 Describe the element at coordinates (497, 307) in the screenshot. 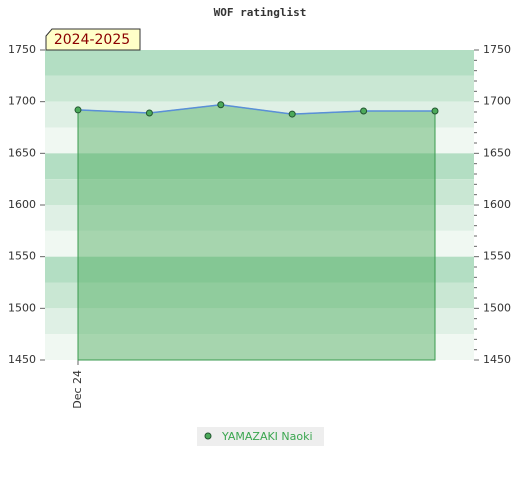

I see `y2-tick-label: 1500` at that location.